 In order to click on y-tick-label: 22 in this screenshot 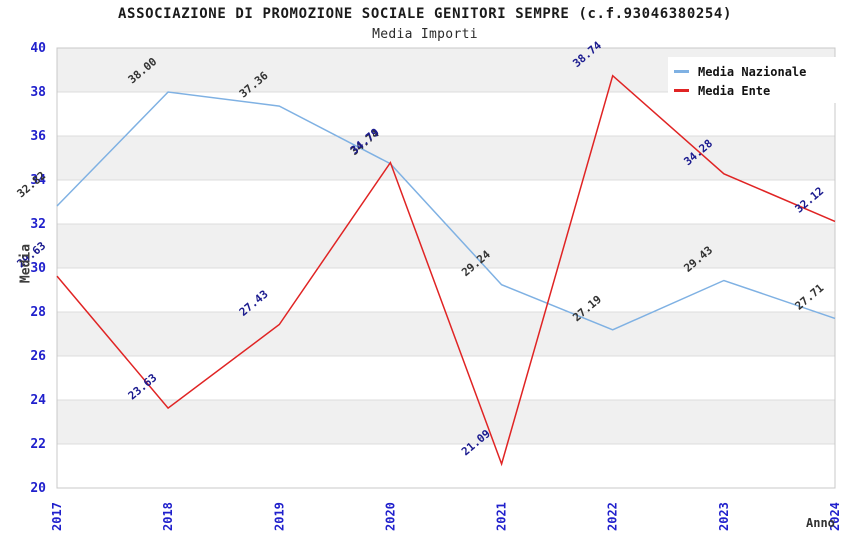, I will do `click(38, 444)`.